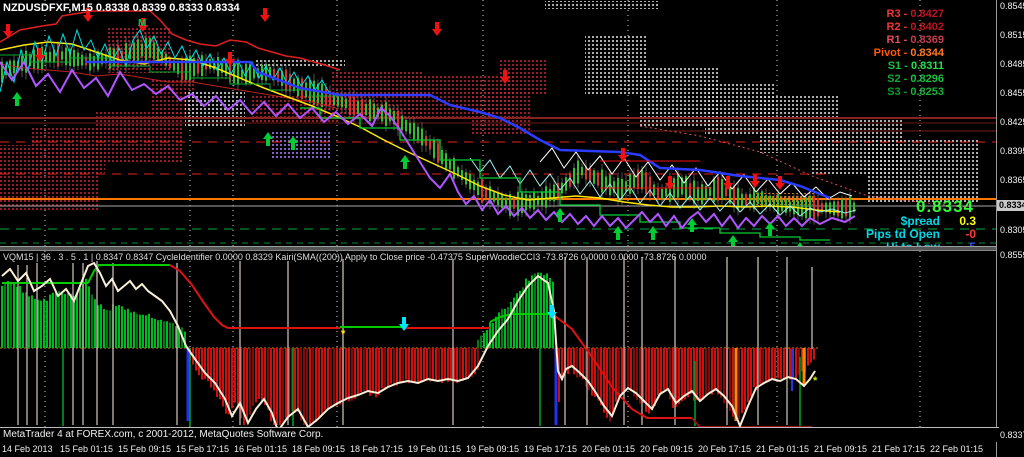 Image resolution: width=1024 pixels, height=457 pixels. I want to click on pips-to-open-value: -0, so click(970, 234).